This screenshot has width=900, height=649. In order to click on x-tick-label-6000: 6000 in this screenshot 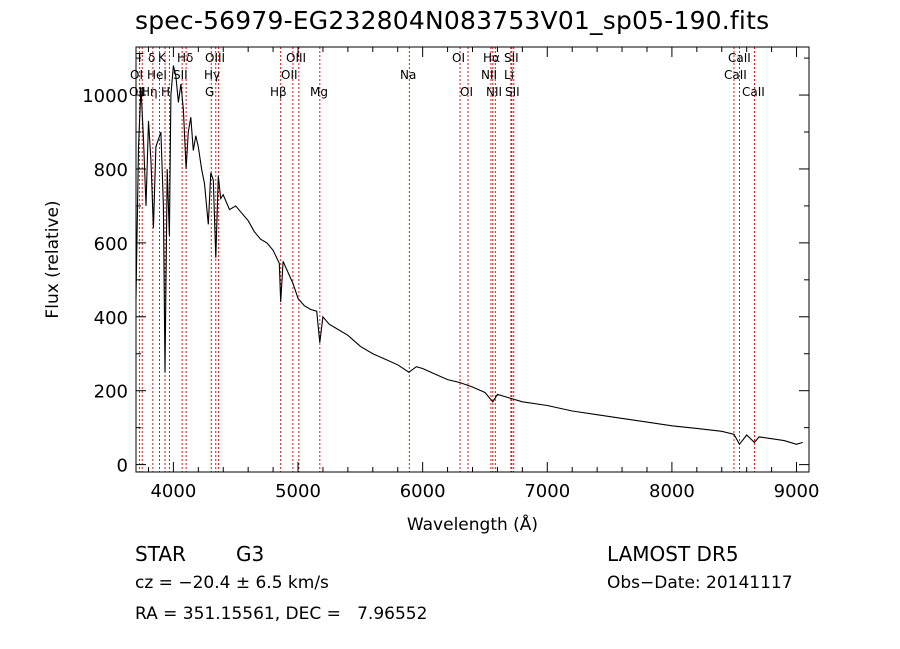, I will do `click(423, 491)`.